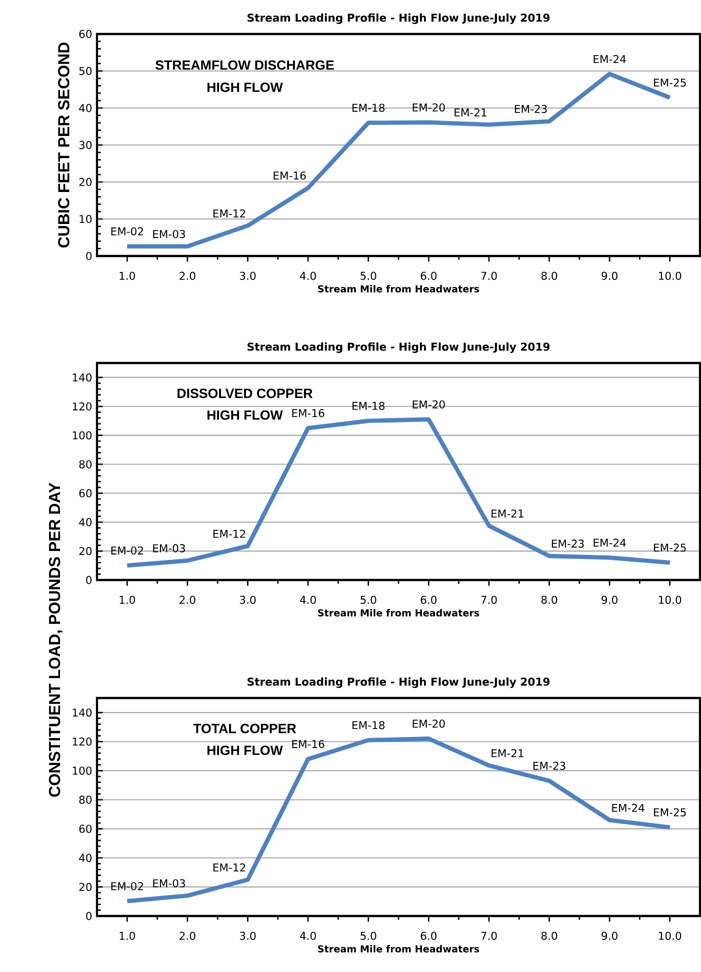 This screenshot has width=701, height=972. What do you see at coordinates (244, 729) in the screenshot?
I see `annotation: TOTAL COPPER` at bounding box center [244, 729].